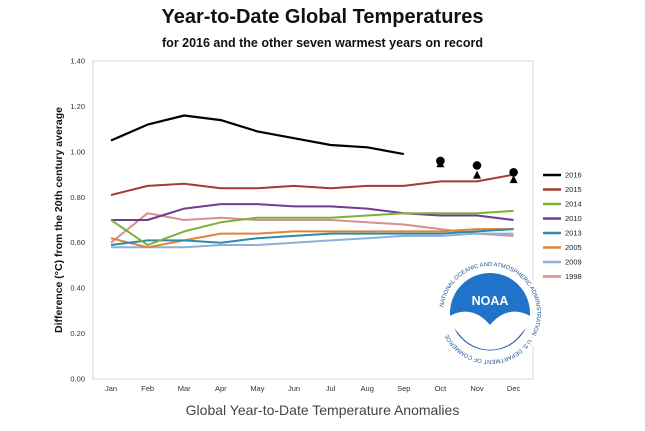  Describe the element at coordinates (322, 17) in the screenshot. I see `chart-title: Year-to-Date Global Temperatures` at that location.